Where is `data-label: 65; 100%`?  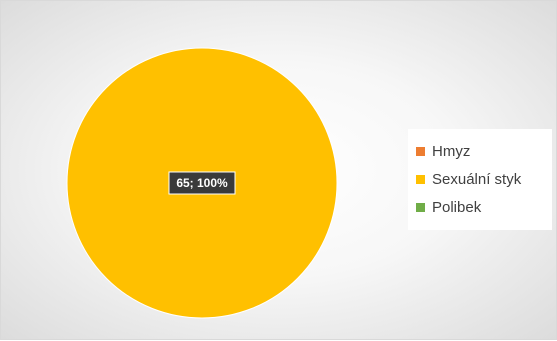
data-label: 65; 100% is located at coordinates (202, 183).